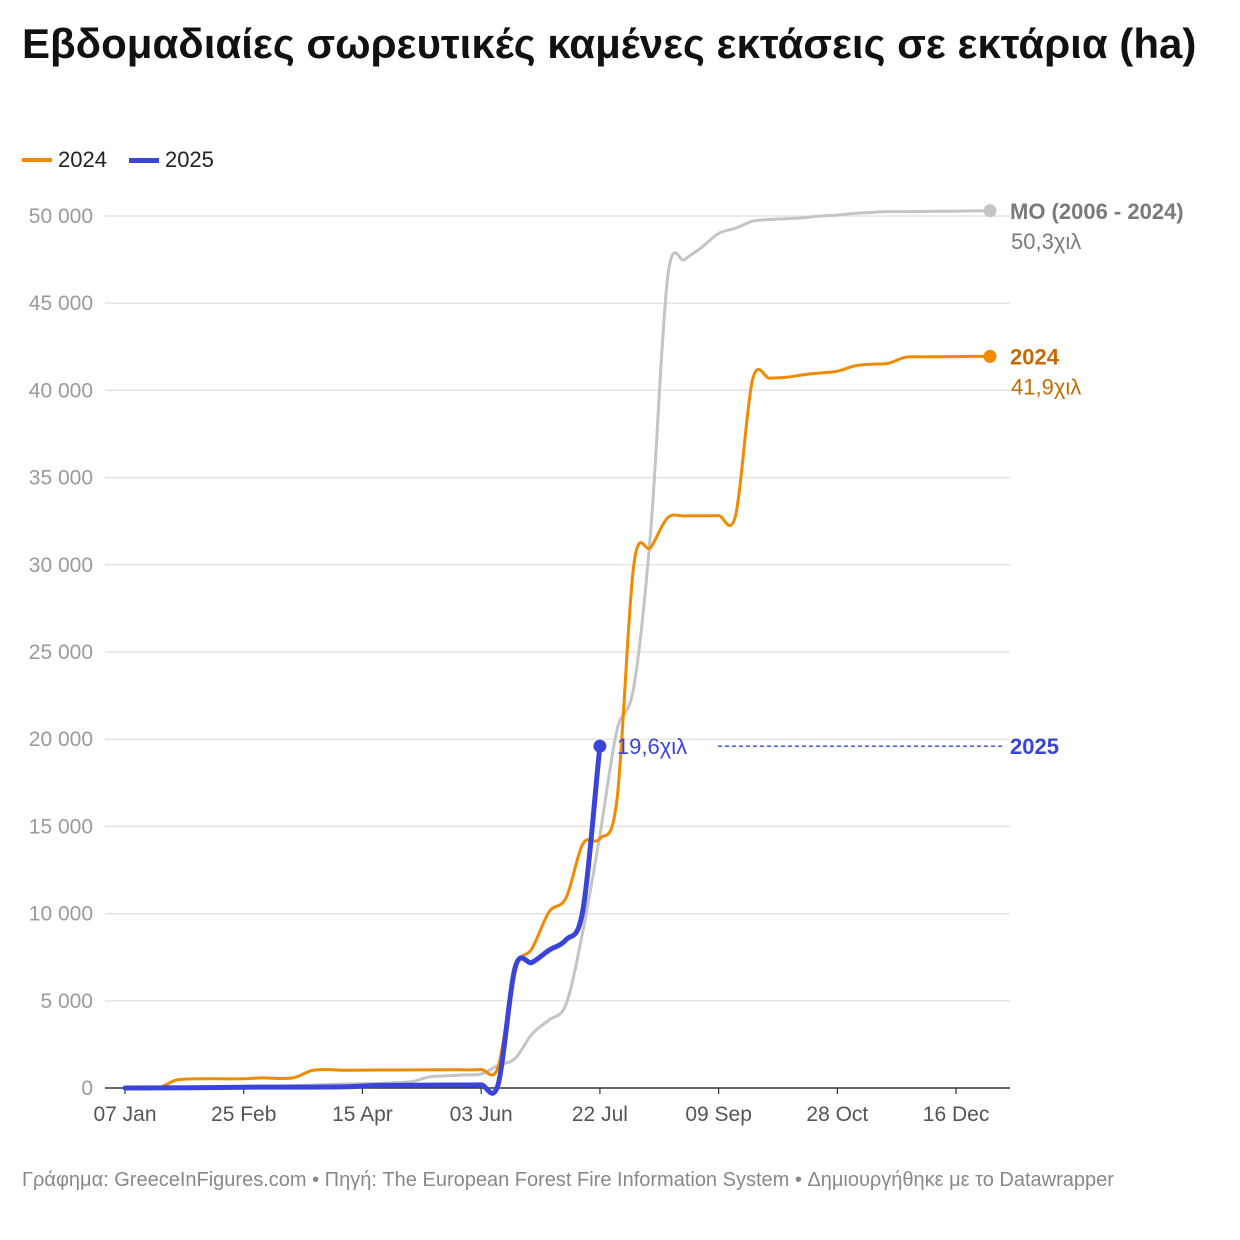 This screenshot has width=1240, height=1240. I want to click on x-tick-label: 28 Oct, so click(837, 1114).